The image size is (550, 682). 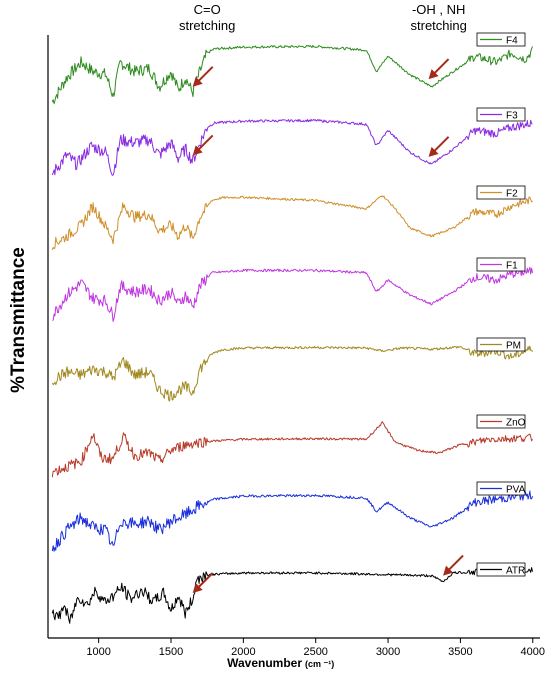 I want to click on legend-label-pm: PM, so click(x=513, y=346).